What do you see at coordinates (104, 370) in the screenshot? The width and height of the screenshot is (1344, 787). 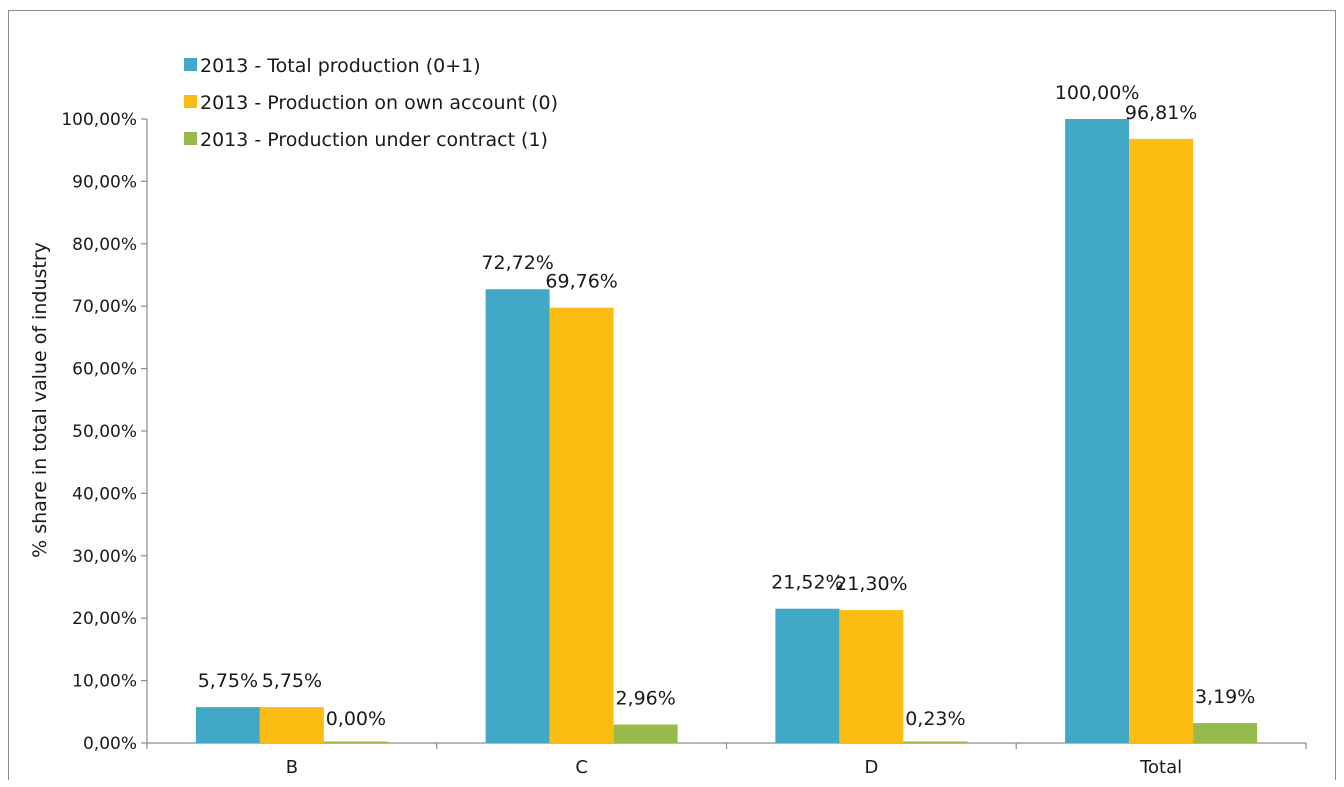 I see `y-tick-label: 60,00%` at bounding box center [104, 370].